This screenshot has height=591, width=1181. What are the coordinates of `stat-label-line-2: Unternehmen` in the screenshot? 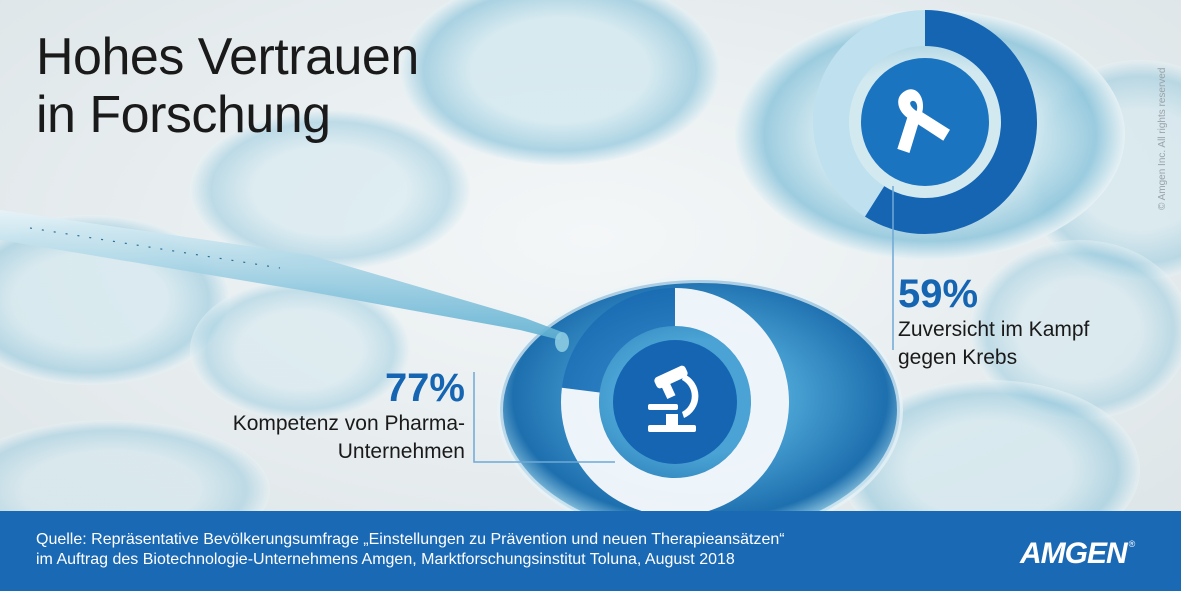 It's located at (401, 451).